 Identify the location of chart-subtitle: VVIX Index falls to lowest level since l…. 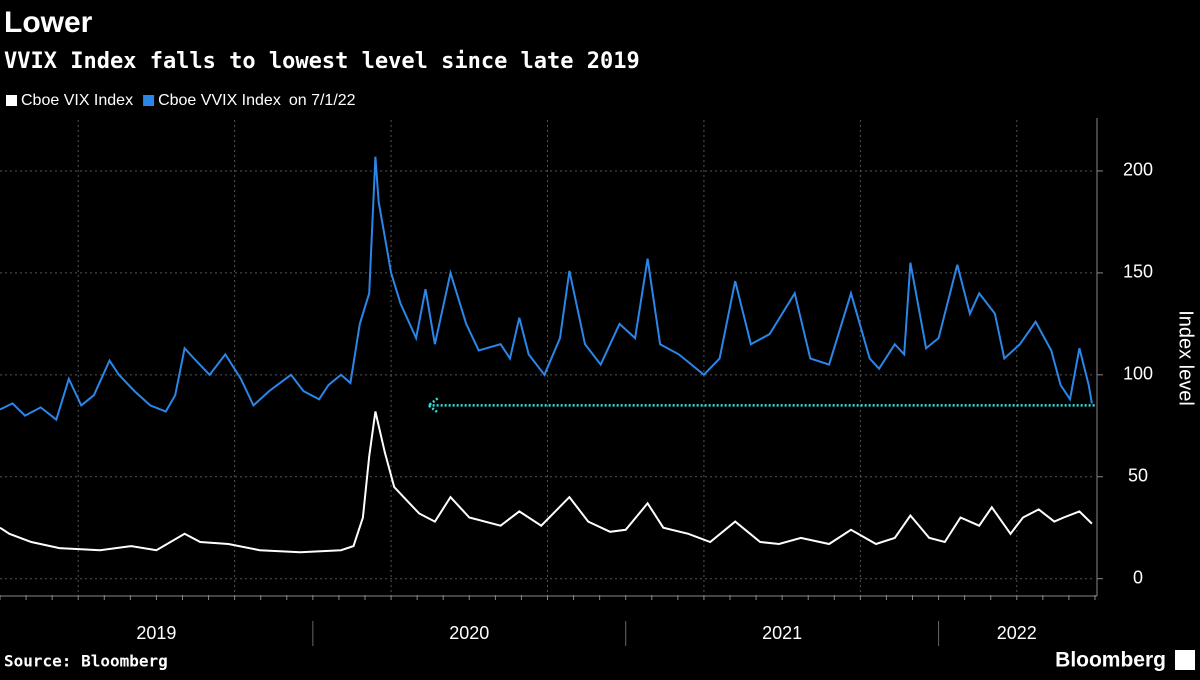
(322, 61).